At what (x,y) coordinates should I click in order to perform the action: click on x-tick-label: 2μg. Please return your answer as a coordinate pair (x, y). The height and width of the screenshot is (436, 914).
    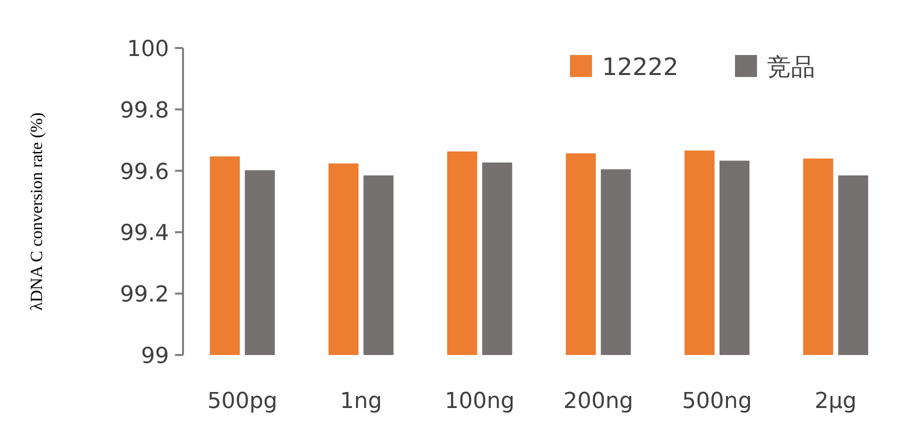
    Looking at the image, I should click on (835, 401).